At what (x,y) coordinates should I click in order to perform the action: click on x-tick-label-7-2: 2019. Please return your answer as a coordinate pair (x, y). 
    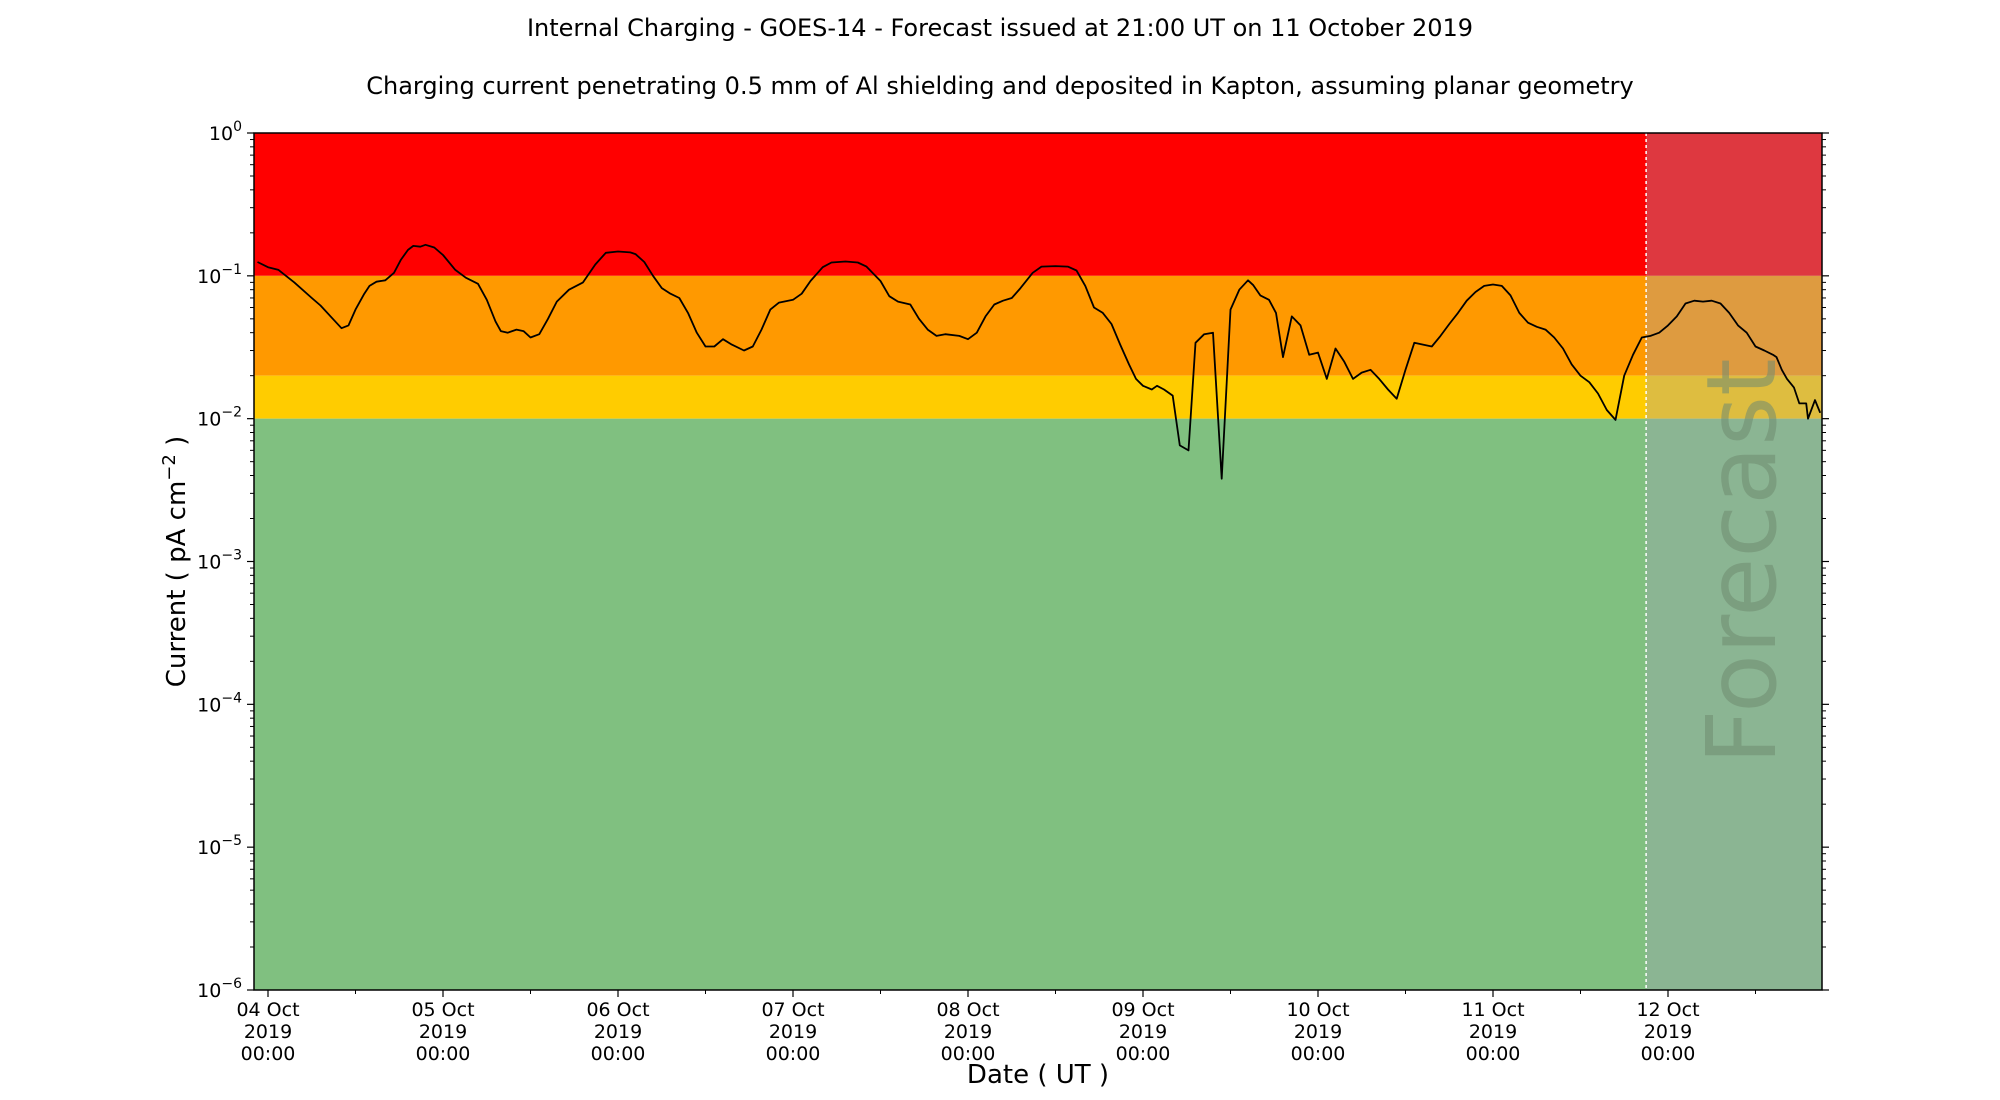
    Looking at the image, I should click on (1493, 1032).